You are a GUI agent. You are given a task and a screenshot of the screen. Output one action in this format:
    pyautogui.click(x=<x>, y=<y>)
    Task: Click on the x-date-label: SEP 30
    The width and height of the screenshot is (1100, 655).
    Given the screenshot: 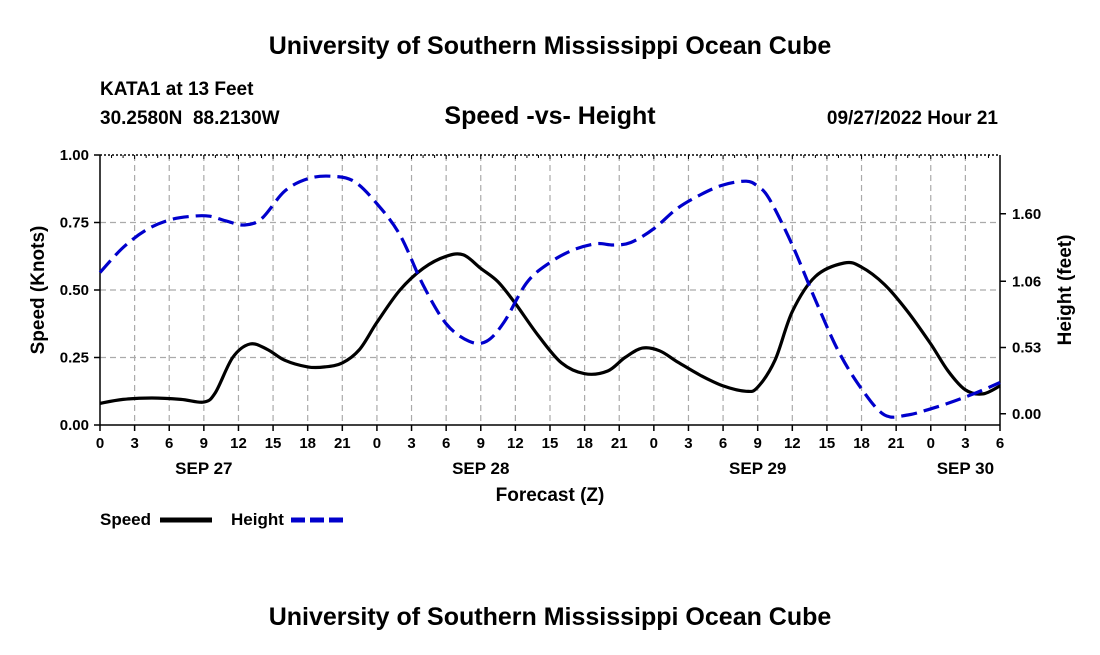 What is the action you would take?
    pyautogui.click(x=965, y=468)
    